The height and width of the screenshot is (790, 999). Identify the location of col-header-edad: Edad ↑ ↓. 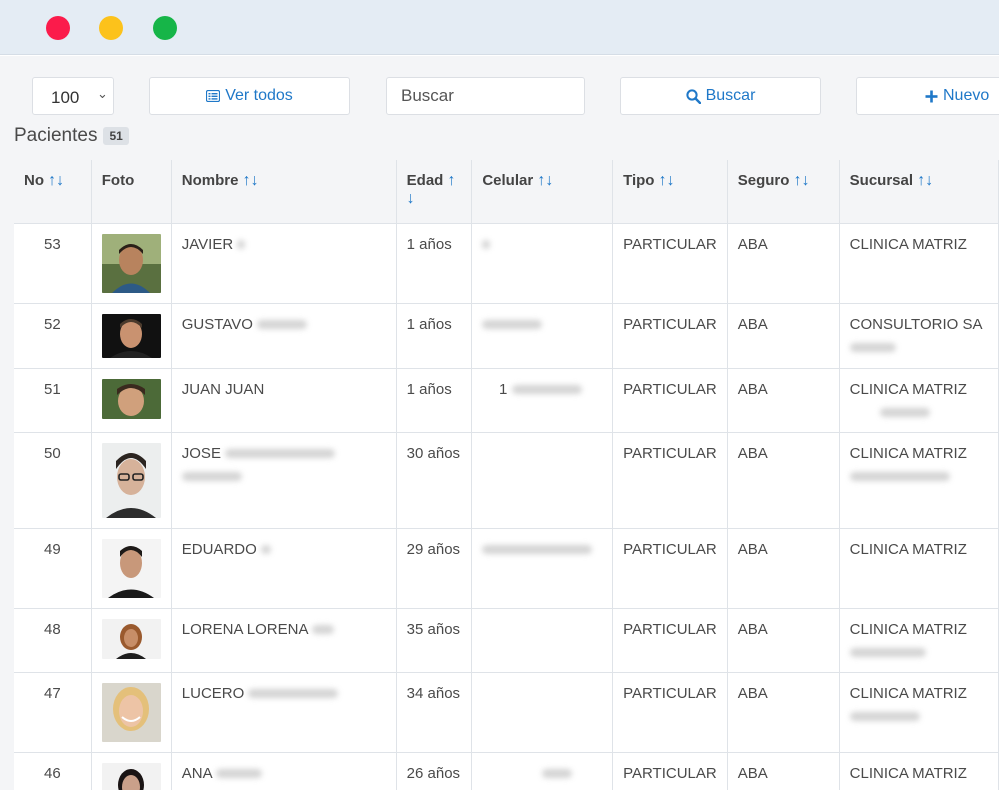
(434, 192).